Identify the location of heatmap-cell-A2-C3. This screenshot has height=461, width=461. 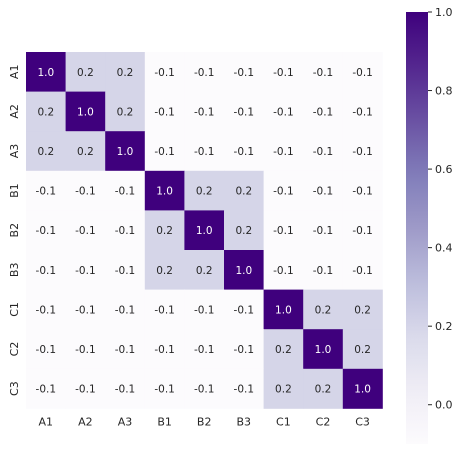
(362, 111).